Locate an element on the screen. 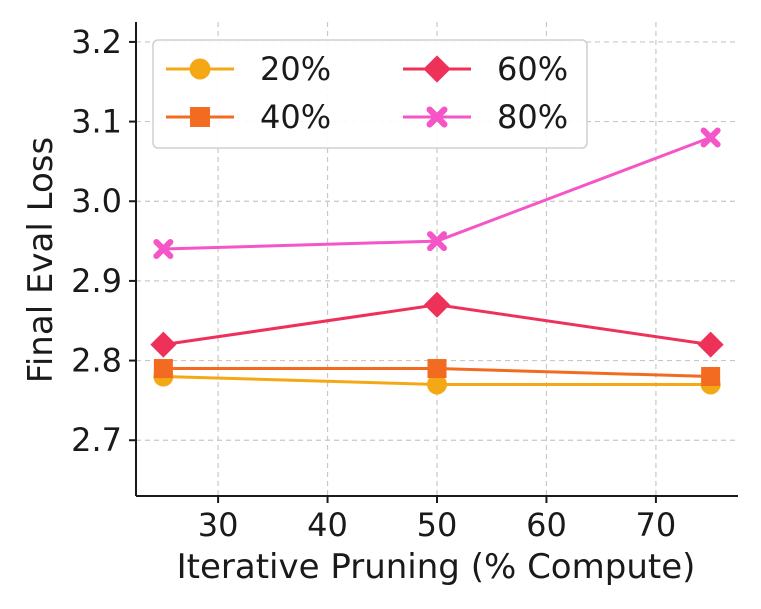 The image size is (761, 609). x-tick-label: 60 is located at coordinates (546, 525).